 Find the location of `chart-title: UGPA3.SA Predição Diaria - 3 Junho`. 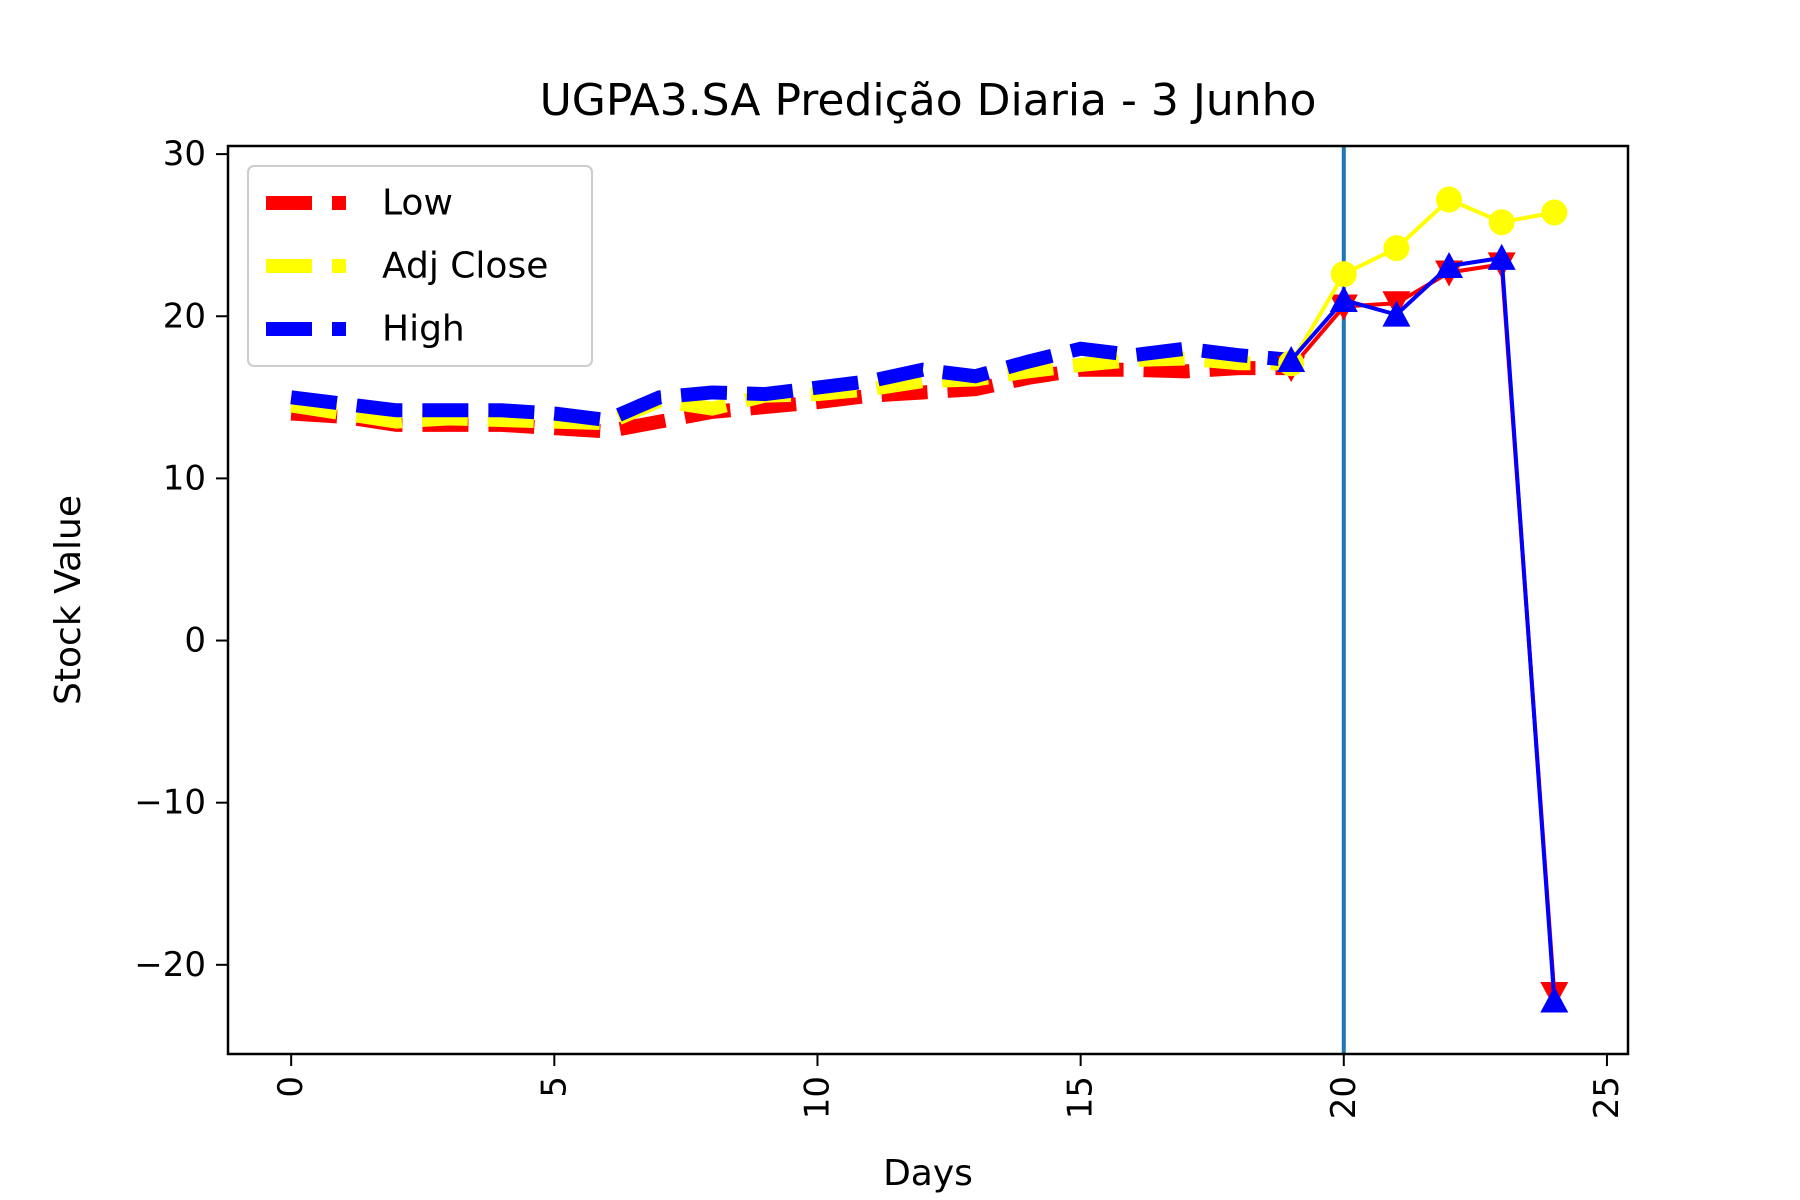

chart-title: UGPA3.SA Predição Diaria - 3 Junho is located at coordinates (928, 100).